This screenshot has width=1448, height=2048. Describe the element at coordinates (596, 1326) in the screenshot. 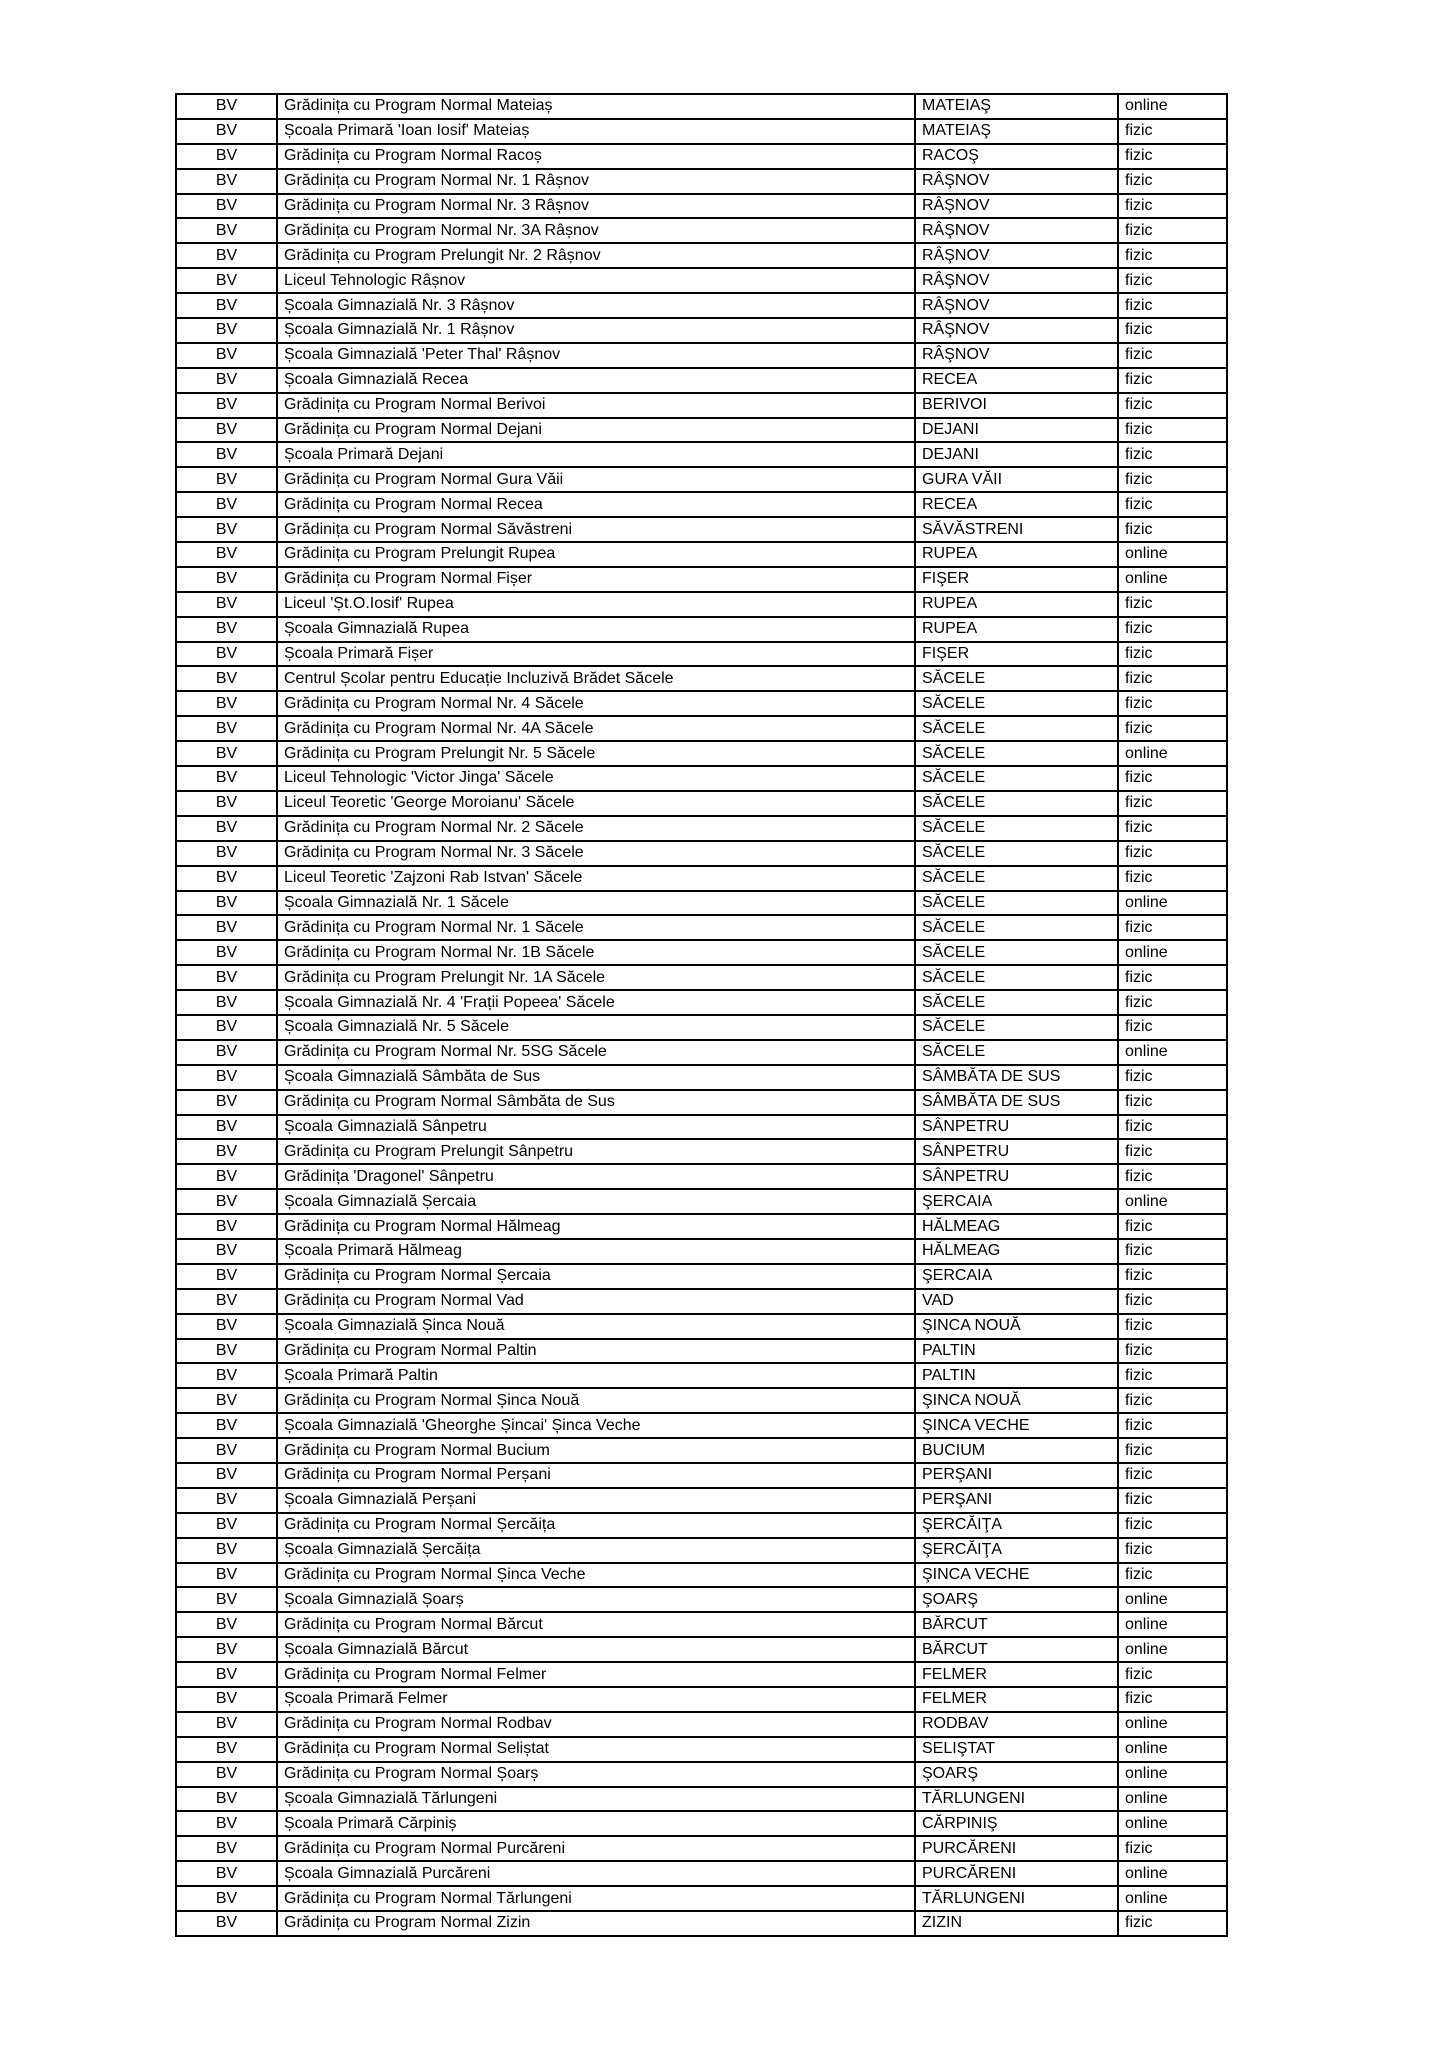

I see `school-cell: Școala Gimnazială Șinca Nouă` at that location.